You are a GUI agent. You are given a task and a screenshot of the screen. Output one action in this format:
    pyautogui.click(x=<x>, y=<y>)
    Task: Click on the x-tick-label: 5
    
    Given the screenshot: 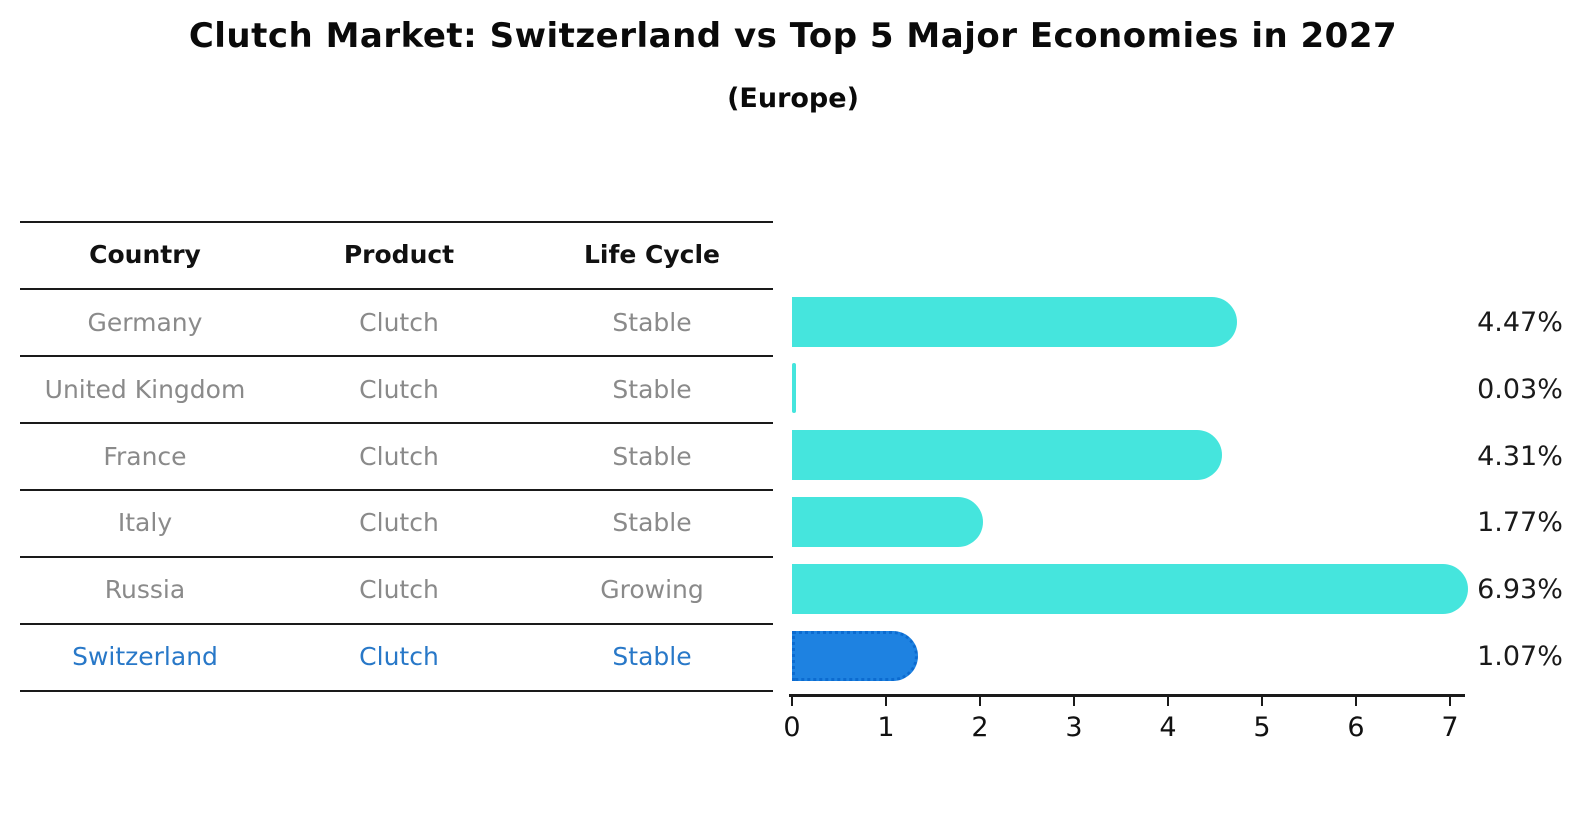 What is the action you would take?
    pyautogui.click(x=1262, y=727)
    